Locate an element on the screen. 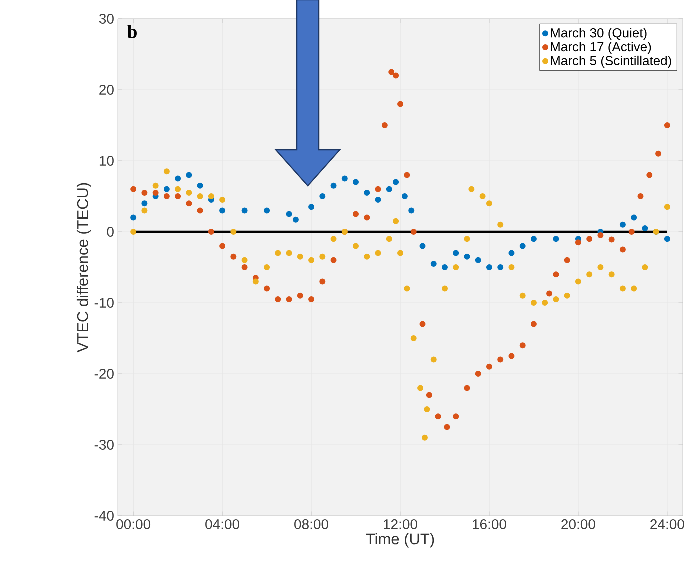 The image size is (697, 574). legend-label: March 30 (Quiet) is located at coordinates (599, 34).